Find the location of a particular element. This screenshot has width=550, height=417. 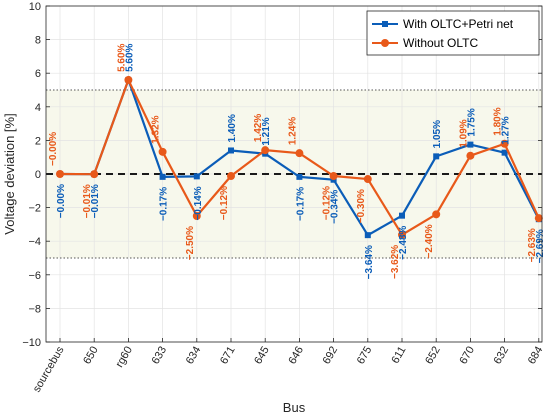

data-label-with-oltc: −3.64% is located at coordinates (369, 262).